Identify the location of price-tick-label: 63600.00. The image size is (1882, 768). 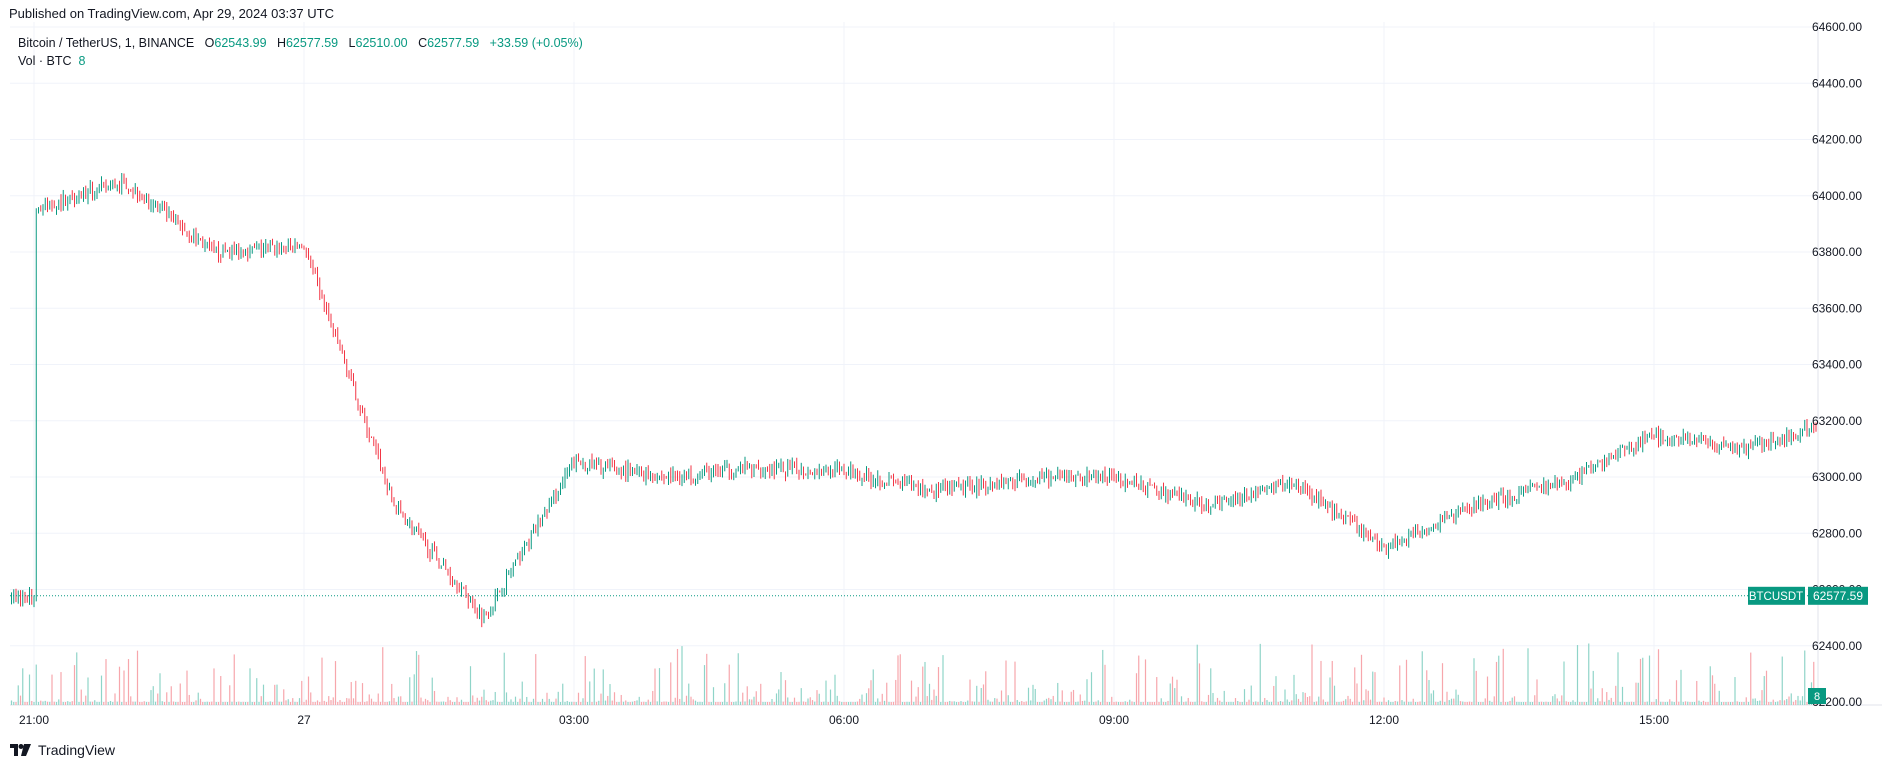
(1837, 308).